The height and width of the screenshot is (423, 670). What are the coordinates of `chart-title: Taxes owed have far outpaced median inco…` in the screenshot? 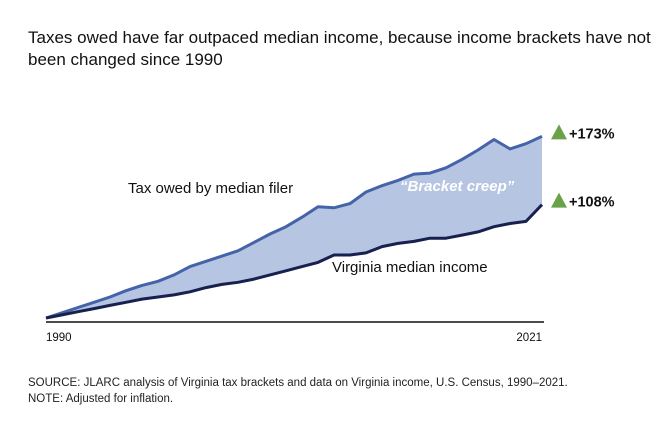 It's located at (339, 48).